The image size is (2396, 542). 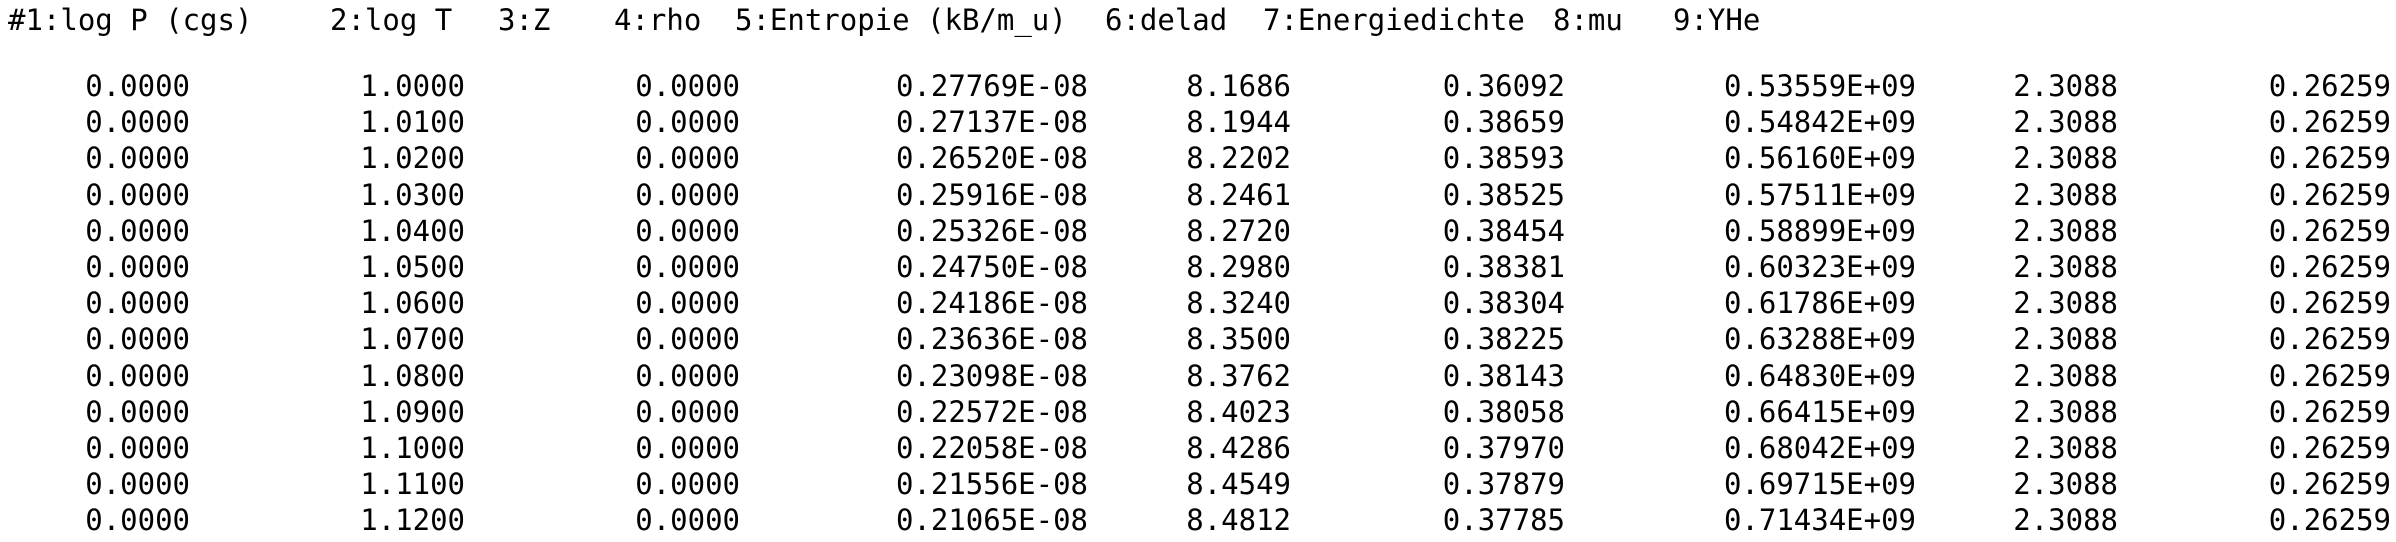 What do you see at coordinates (412, 303) in the screenshot?
I see `cell-log-t: 1.0600` at bounding box center [412, 303].